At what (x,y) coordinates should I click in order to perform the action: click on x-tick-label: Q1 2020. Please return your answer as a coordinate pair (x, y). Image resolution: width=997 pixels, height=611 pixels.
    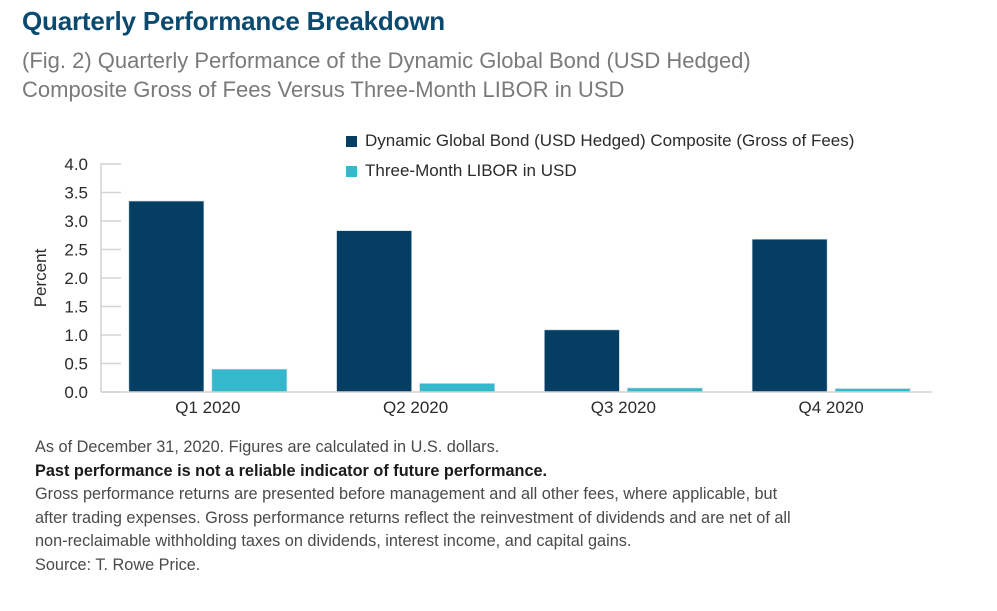
    Looking at the image, I should click on (207, 407).